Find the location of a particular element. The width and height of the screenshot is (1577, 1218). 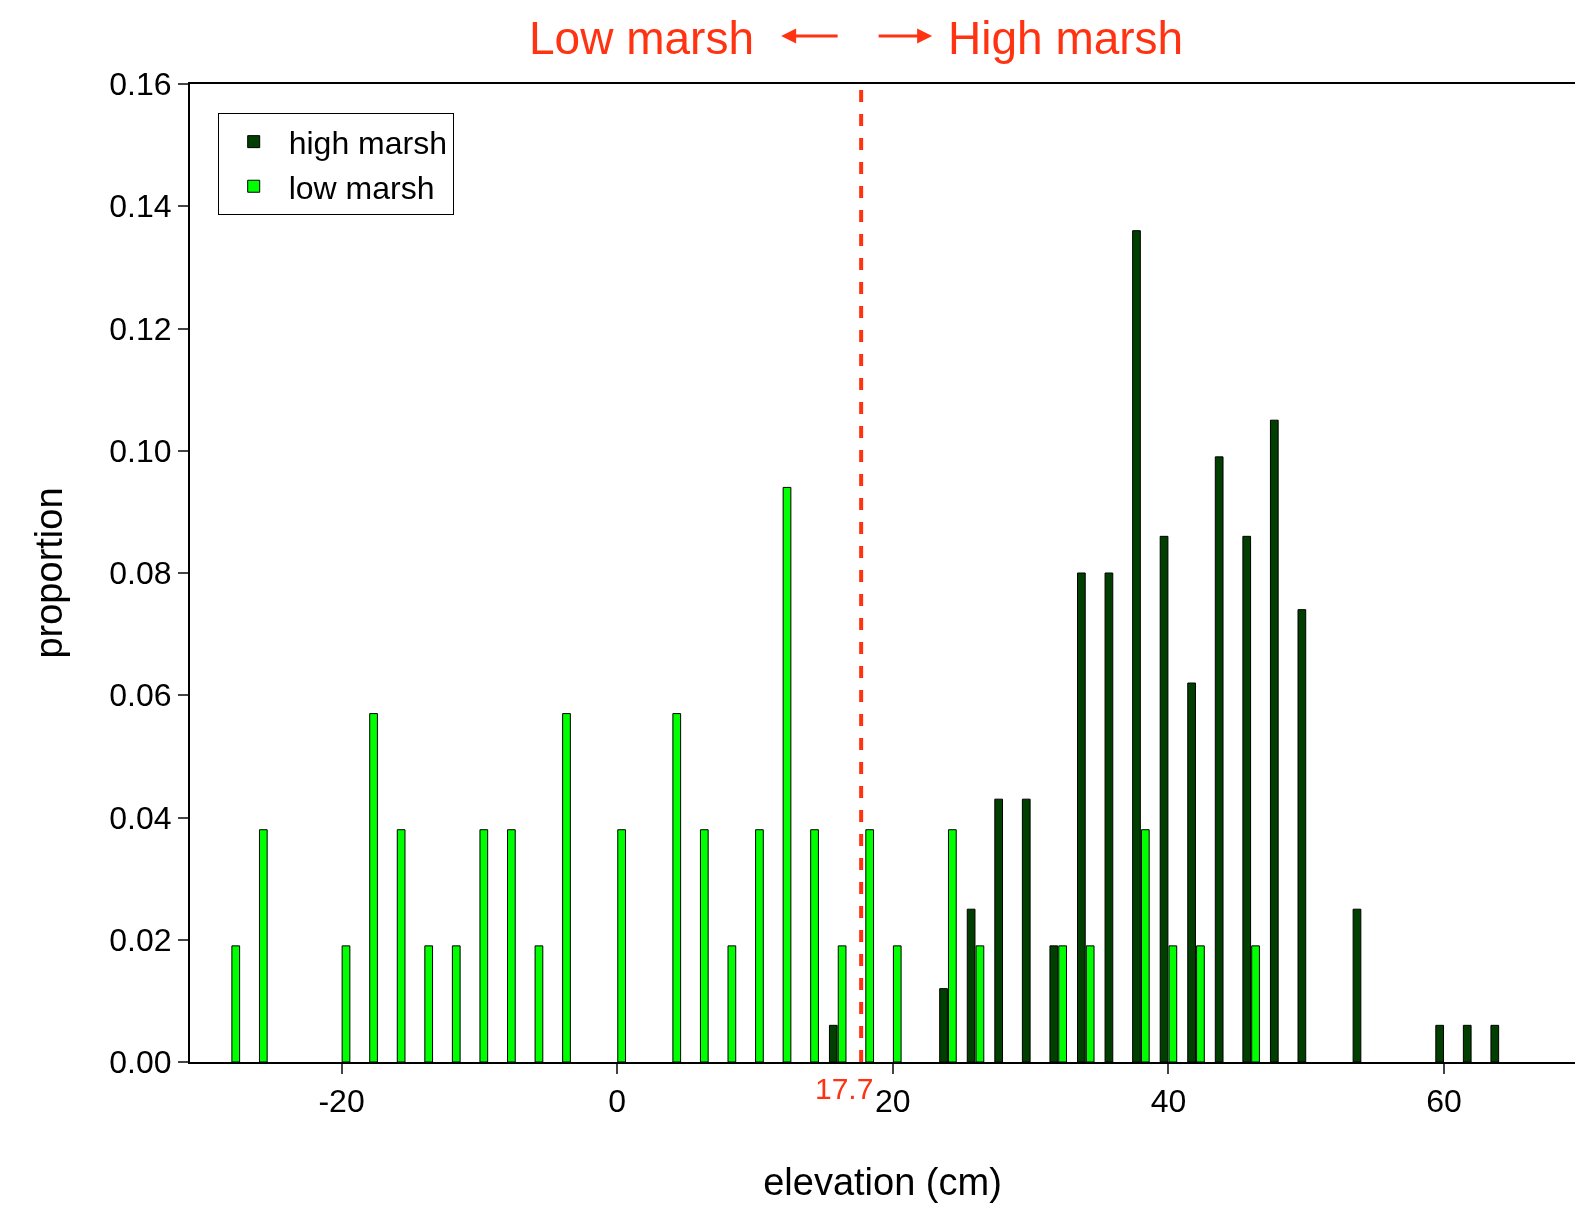

x-tick-label: -20 is located at coordinates (341, 1101).